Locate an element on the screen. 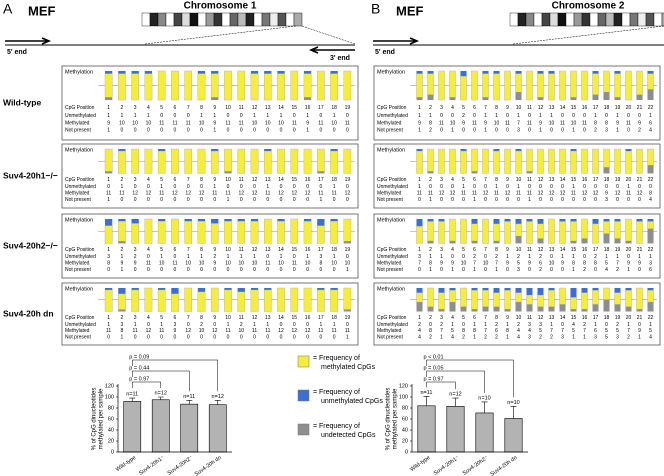 This screenshot has height=476, width=664. cpg-position: 12 is located at coordinates (541, 108).